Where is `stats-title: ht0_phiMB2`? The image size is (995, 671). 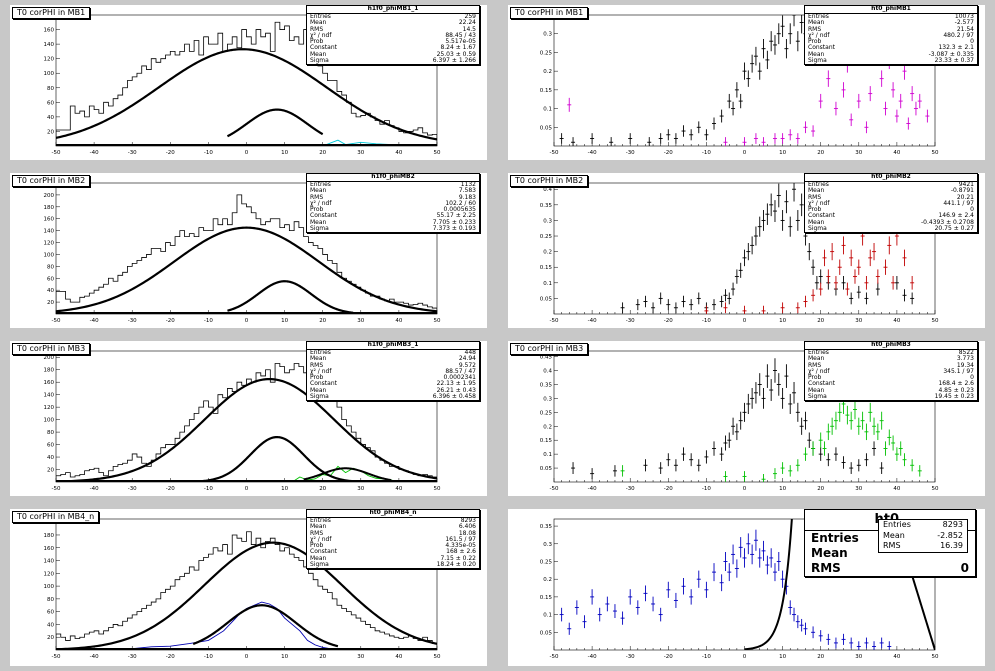 stats-title: ht0_phiMB2 is located at coordinates (891, 177).